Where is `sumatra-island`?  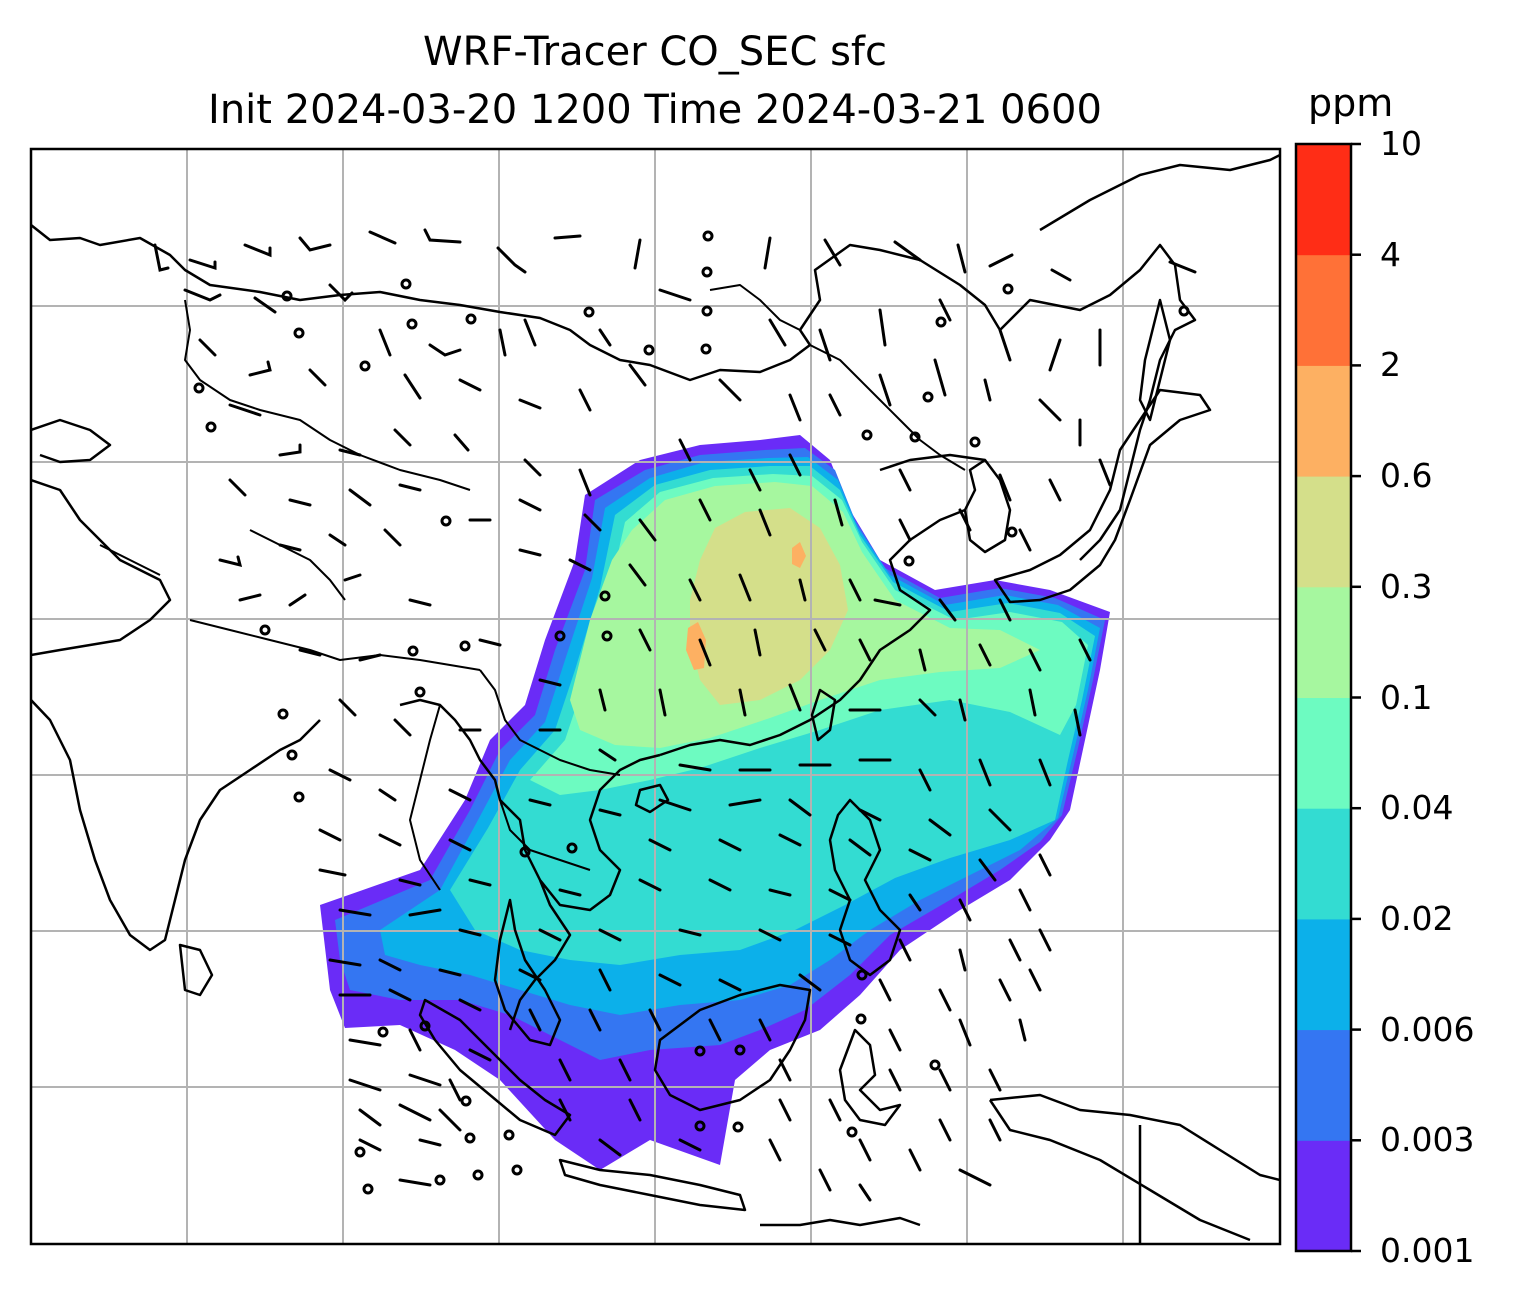
sumatra-island is located at coordinates (495, 1067).